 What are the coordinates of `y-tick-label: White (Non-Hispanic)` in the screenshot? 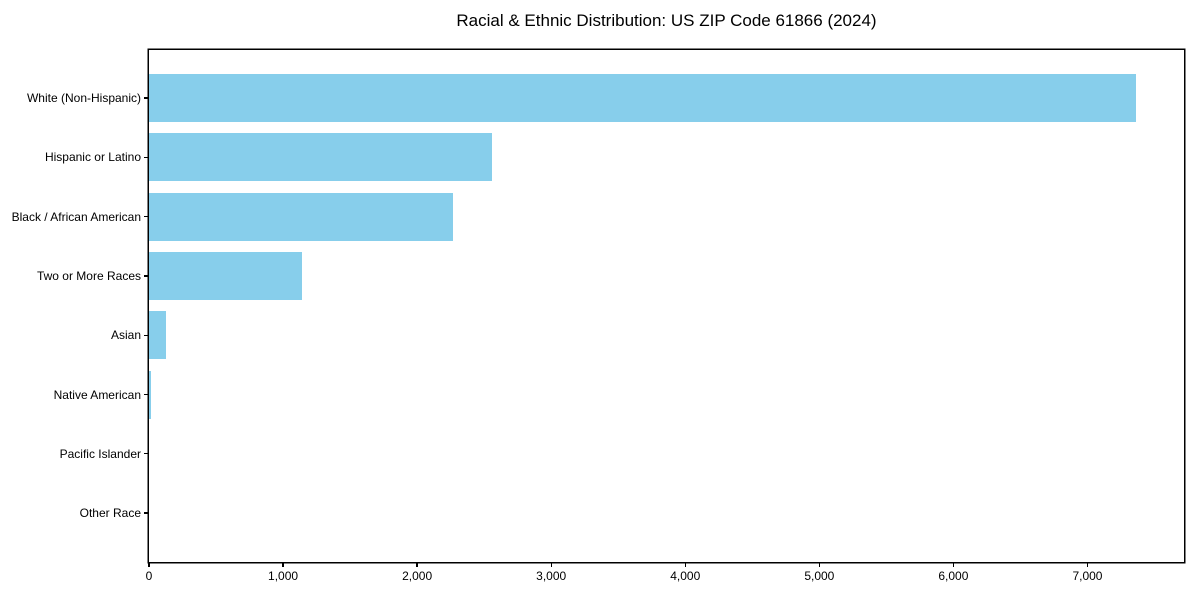 It's located at (83, 98).